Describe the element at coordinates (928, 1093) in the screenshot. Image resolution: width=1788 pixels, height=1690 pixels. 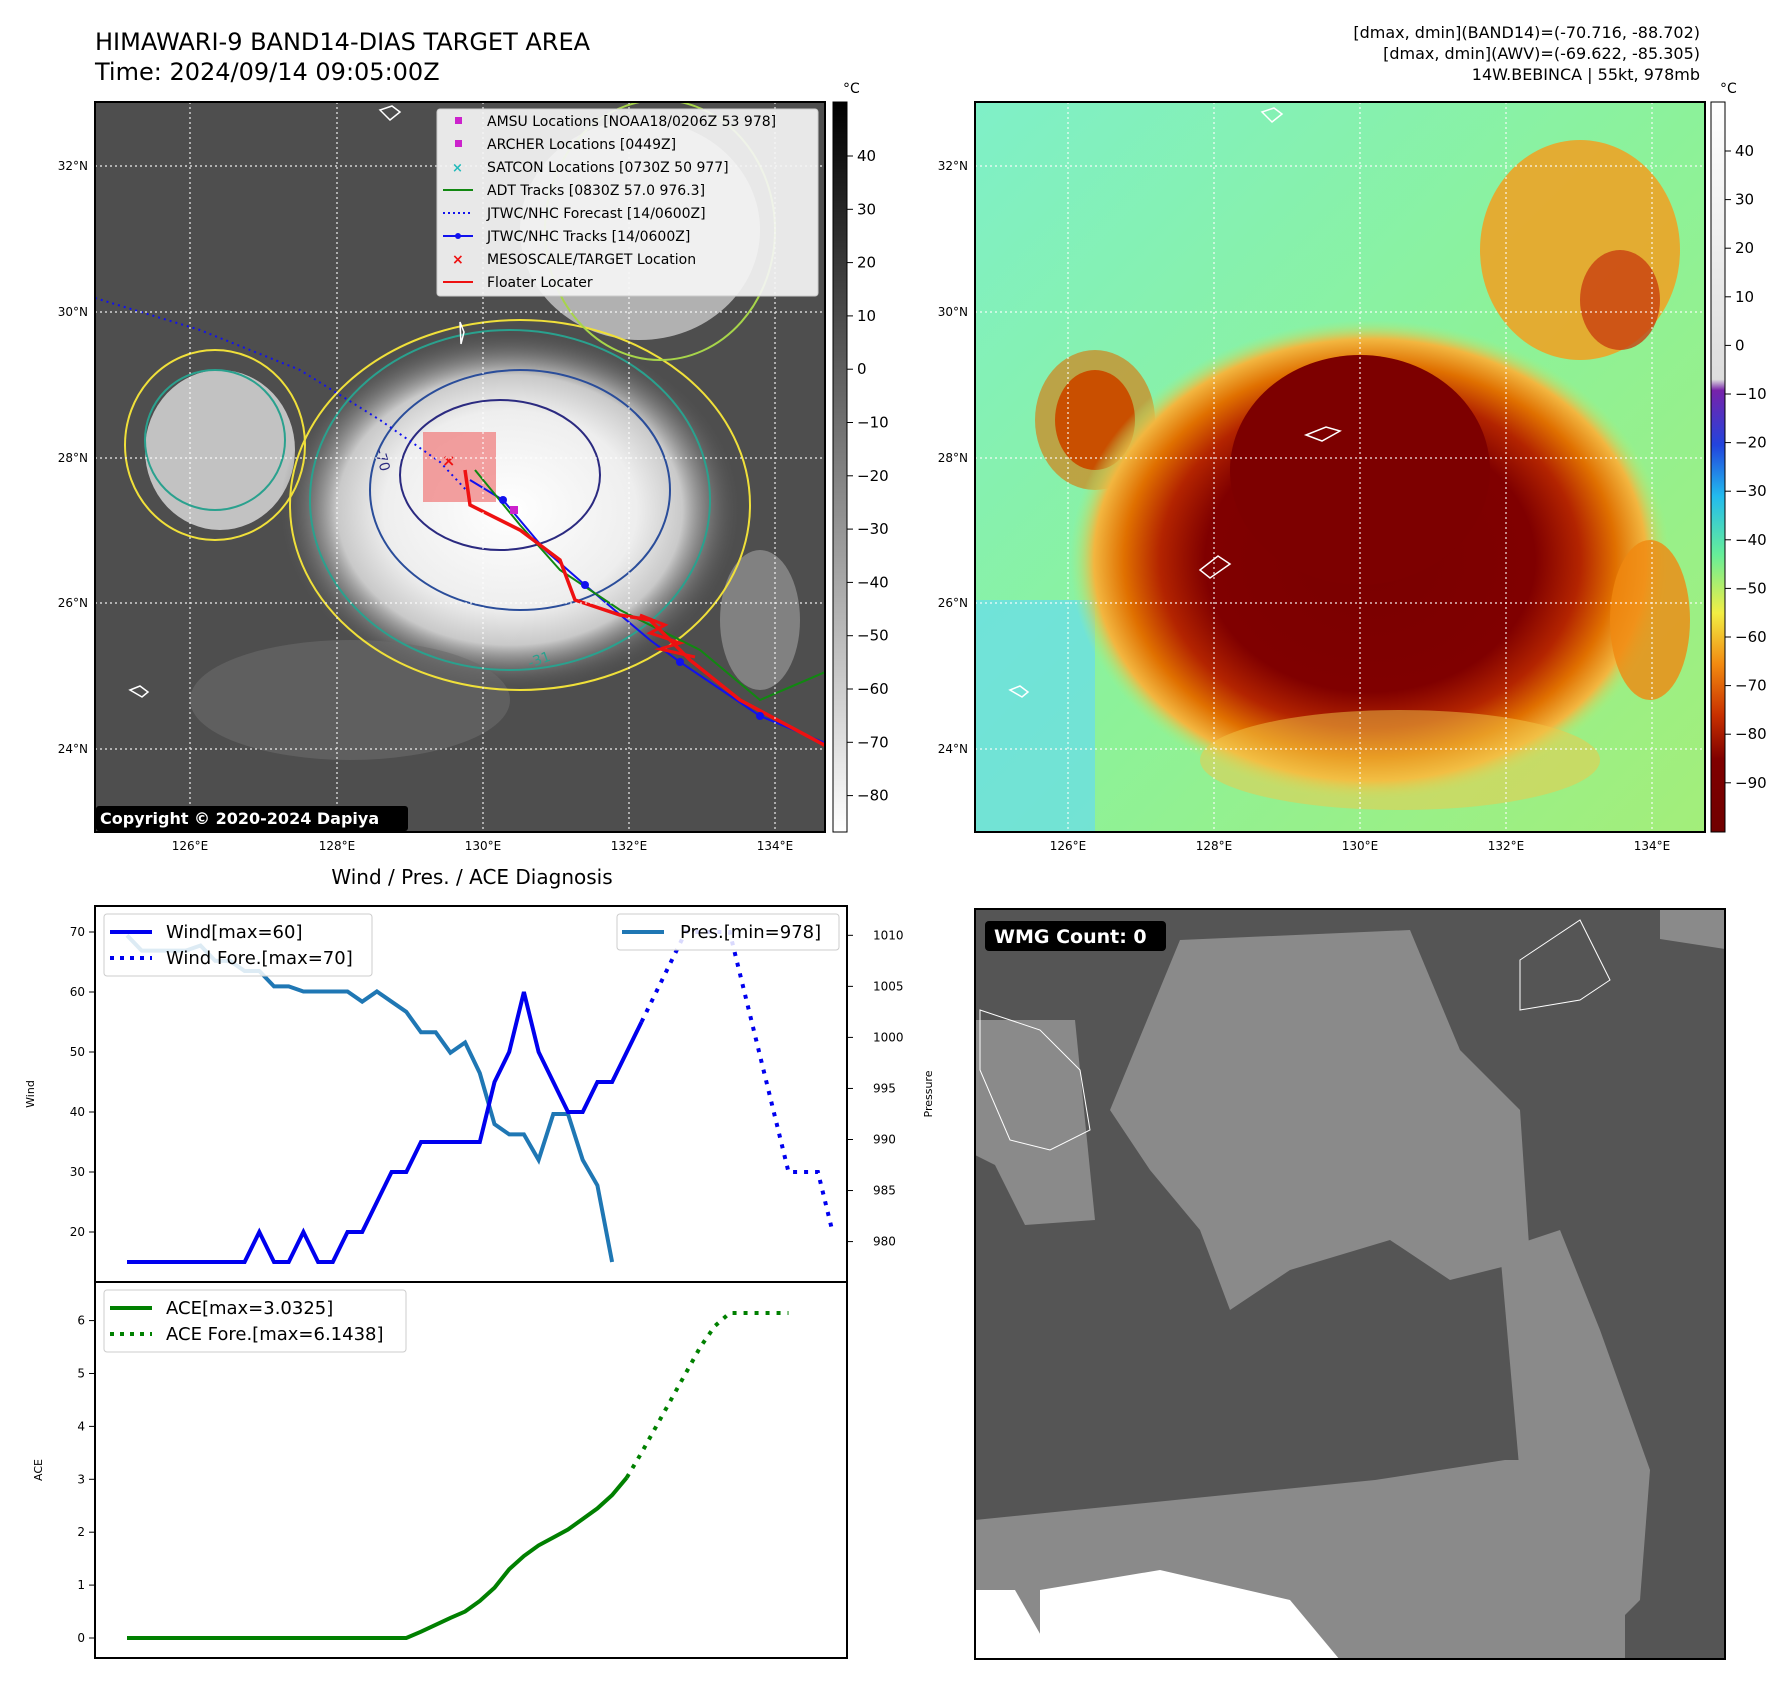
I see `pressure-axis-label: Pressure` at that location.